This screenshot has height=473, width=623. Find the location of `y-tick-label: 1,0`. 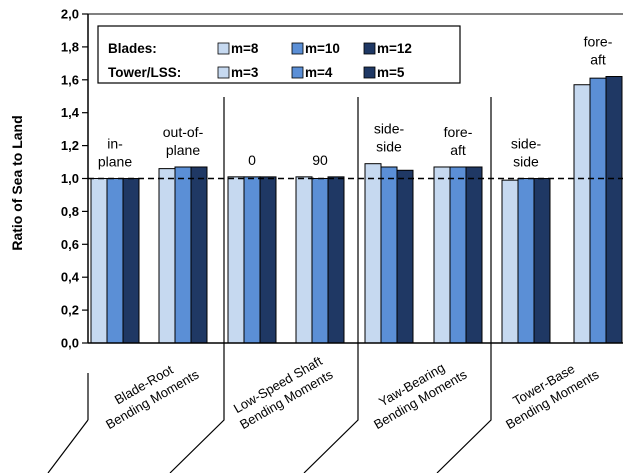

y-tick-label: 1,0 is located at coordinates (70, 178).